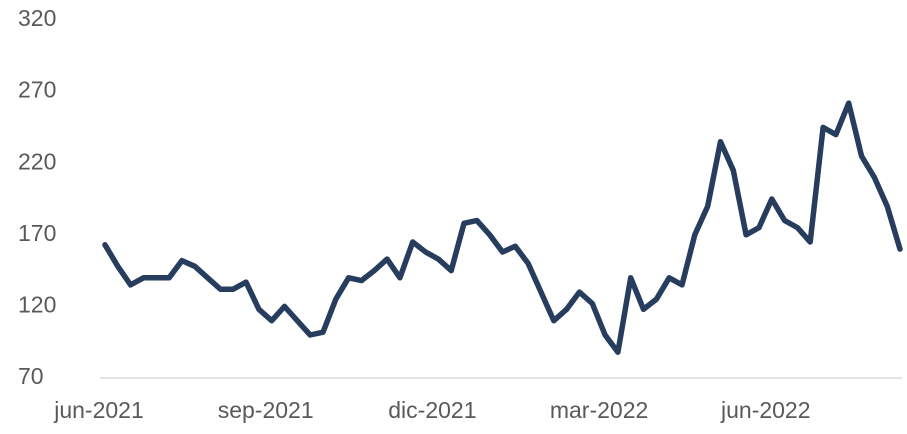  I want to click on x-tick-label: dic-2021, so click(432, 410).